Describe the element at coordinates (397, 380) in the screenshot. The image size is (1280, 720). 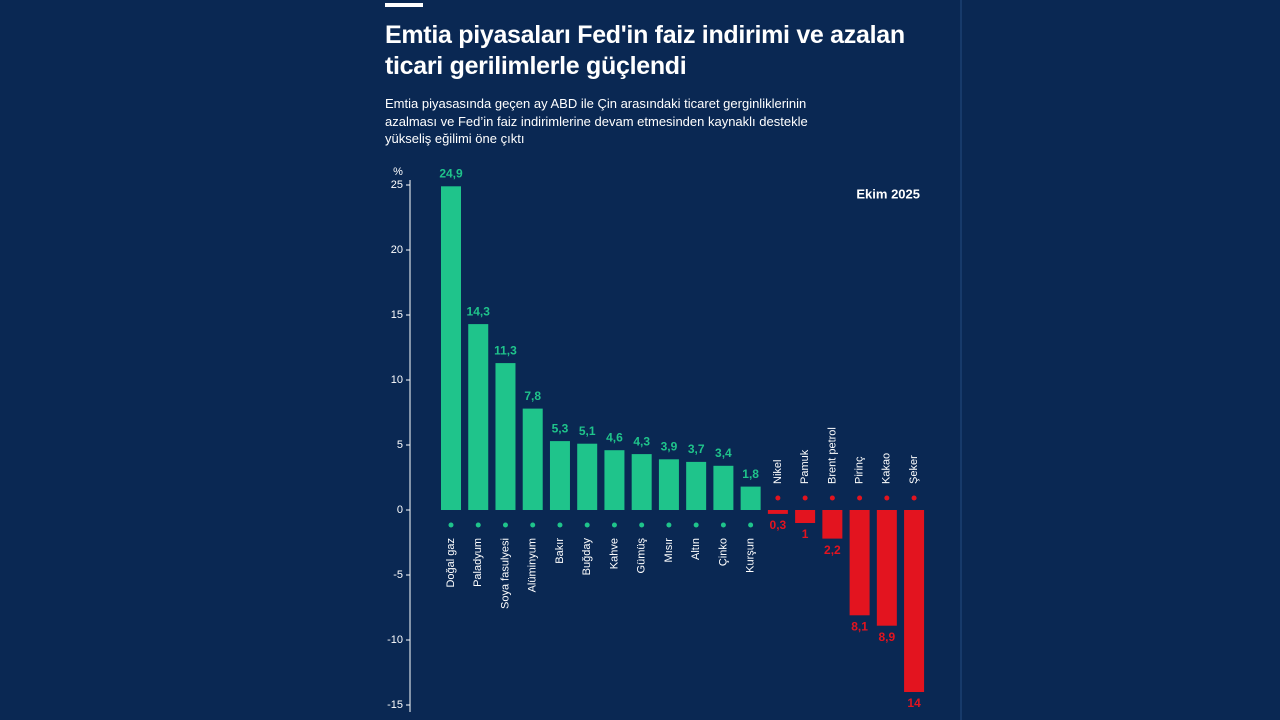
I see `y-tick-label: 10` at that location.